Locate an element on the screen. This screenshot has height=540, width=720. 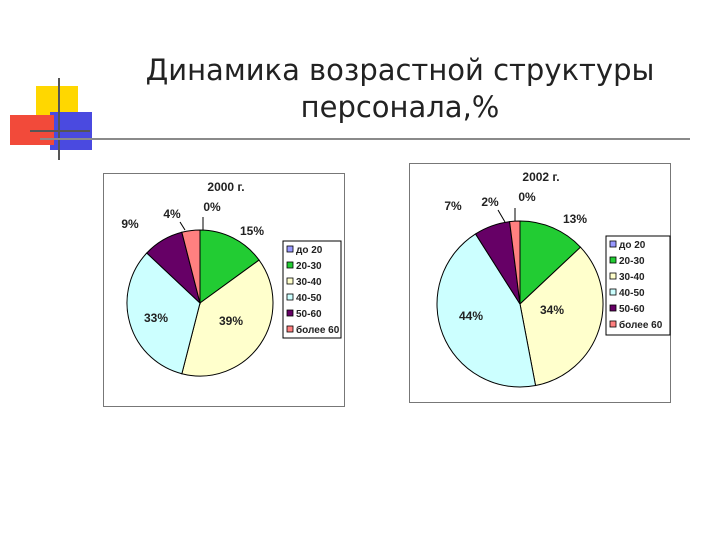
data-label: 2% is located at coordinates (490, 202).